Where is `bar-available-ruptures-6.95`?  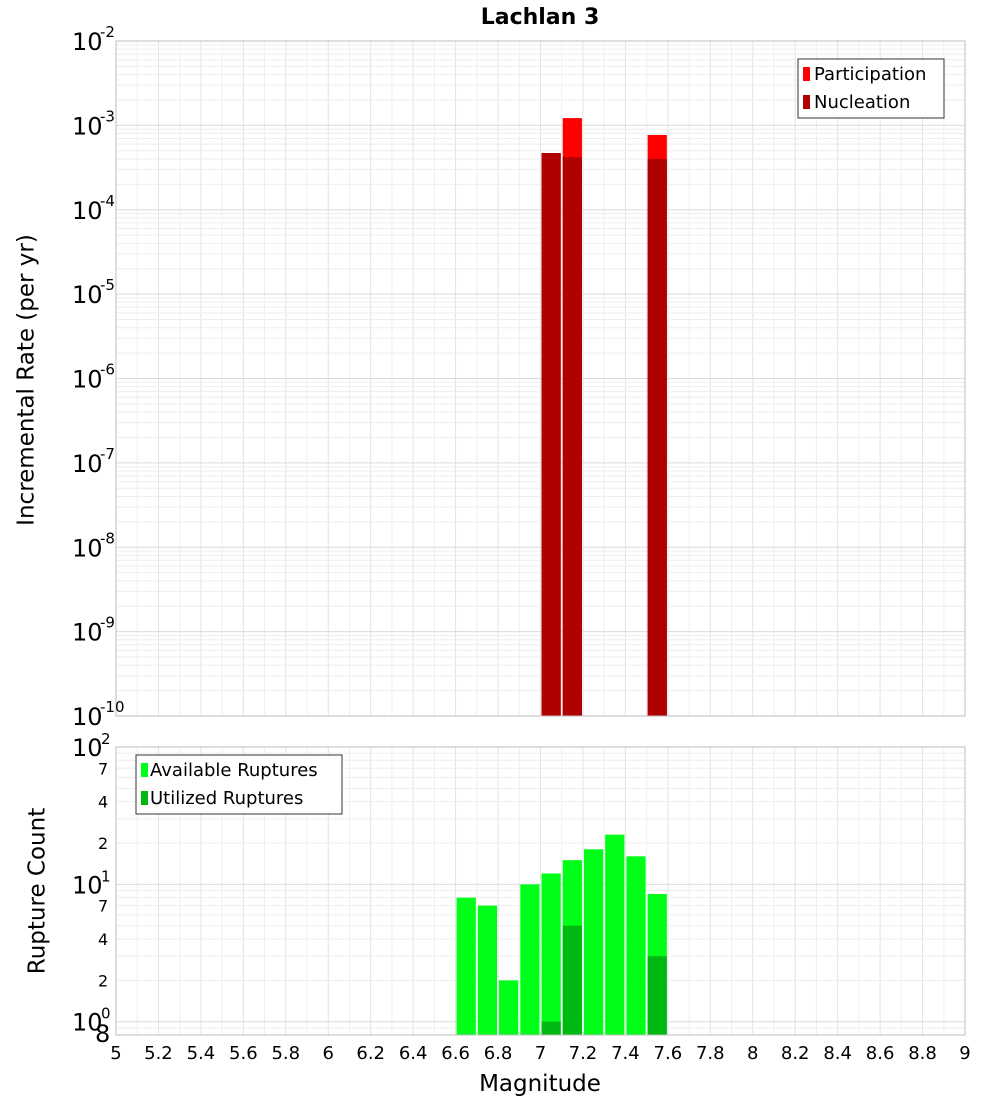
bar-available-ruptures-6.95 is located at coordinates (530, 959).